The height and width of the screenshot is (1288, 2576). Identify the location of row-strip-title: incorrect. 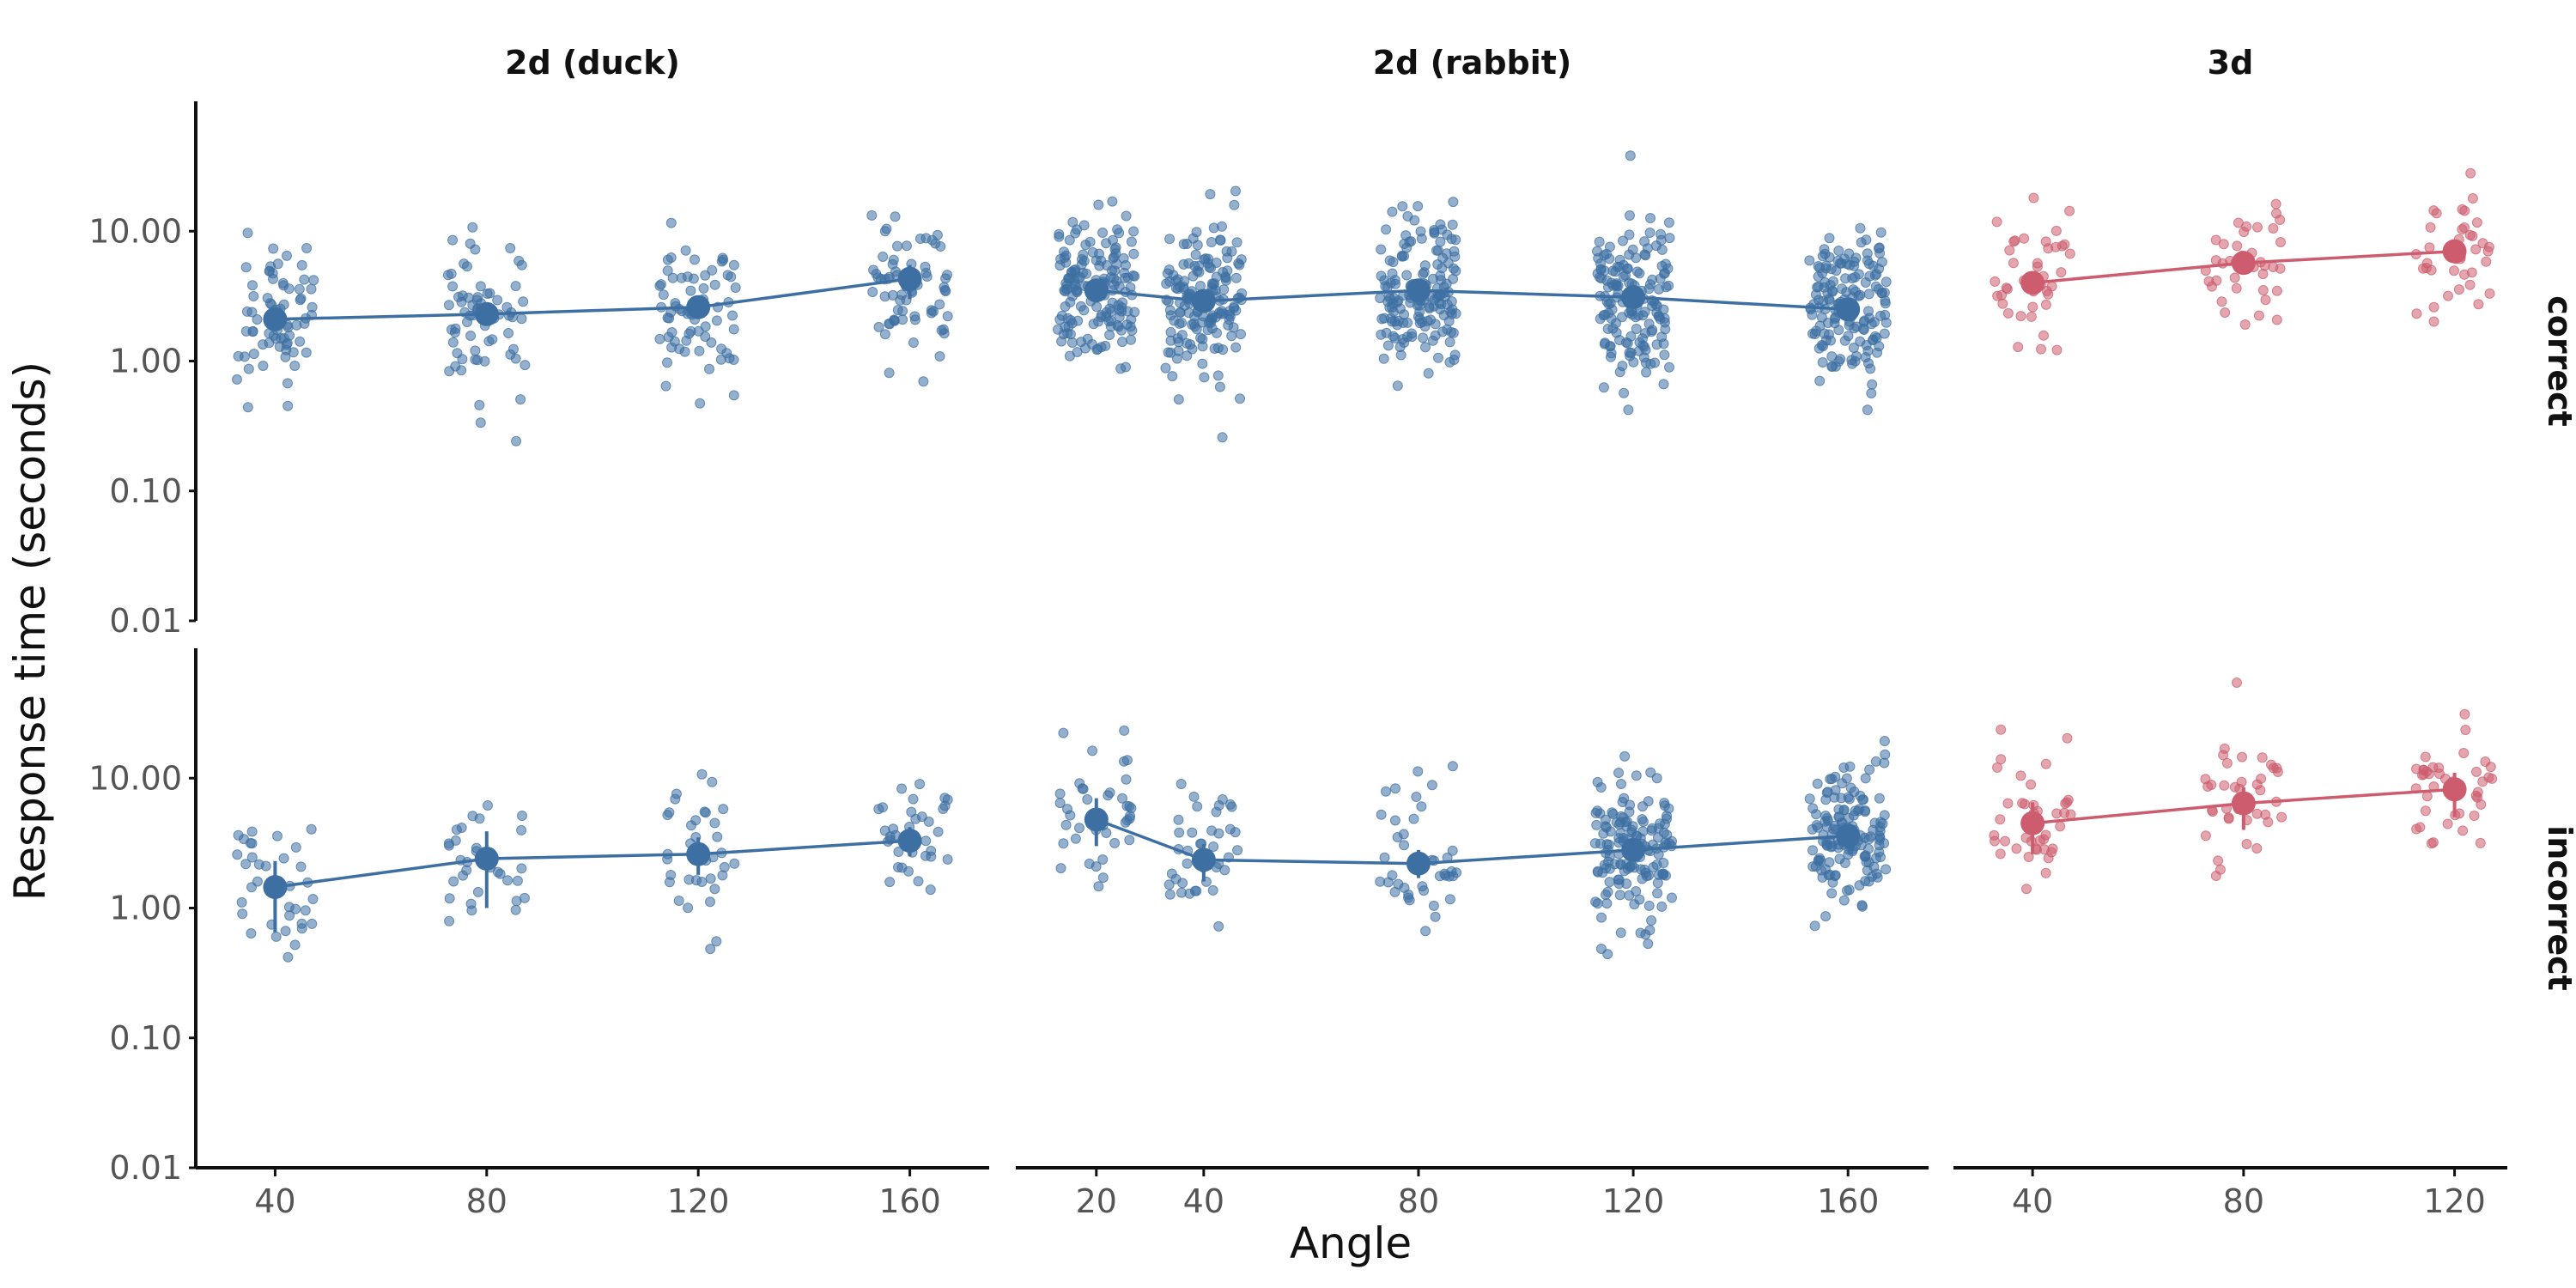
(2558, 908).